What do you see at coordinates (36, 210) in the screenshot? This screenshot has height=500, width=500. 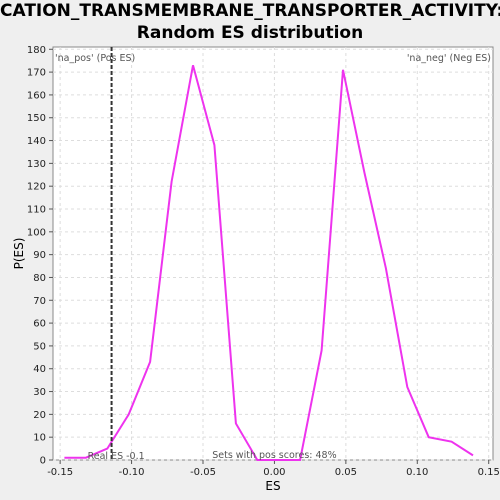 I see `y-tick-label: 110` at bounding box center [36, 210].